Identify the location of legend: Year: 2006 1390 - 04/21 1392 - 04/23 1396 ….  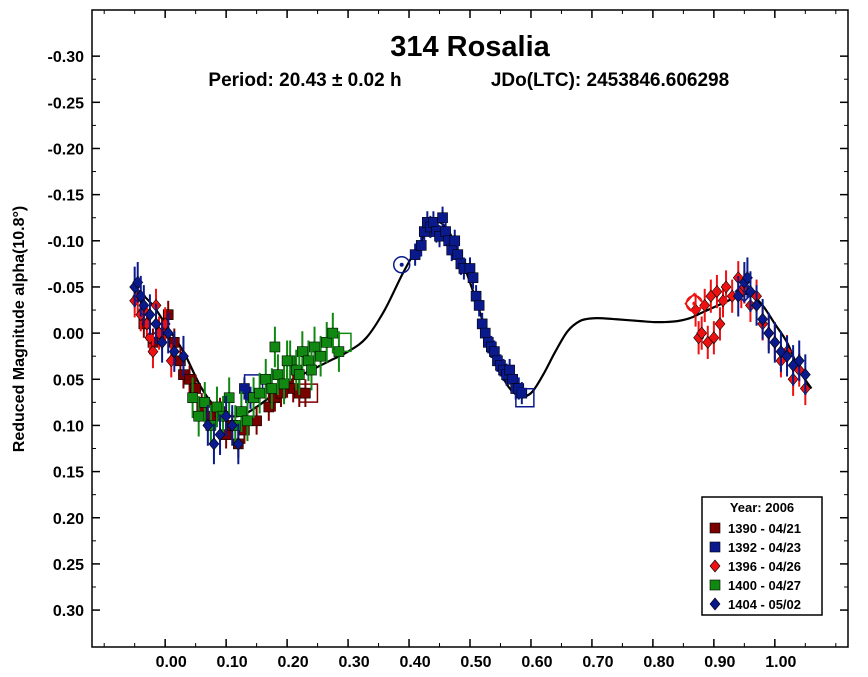
(762, 556).